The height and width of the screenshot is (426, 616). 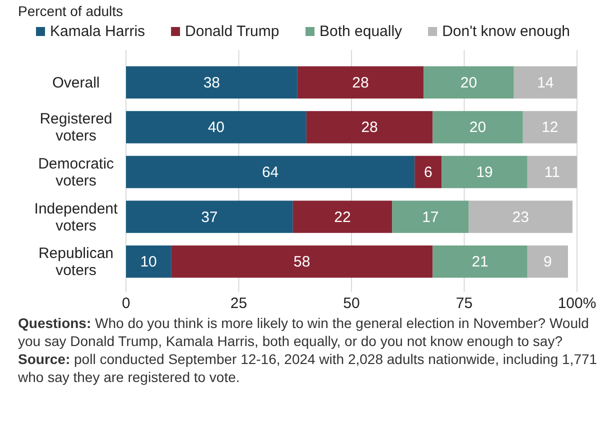 I want to click on data-label: 19, so click(x=484, y=172).